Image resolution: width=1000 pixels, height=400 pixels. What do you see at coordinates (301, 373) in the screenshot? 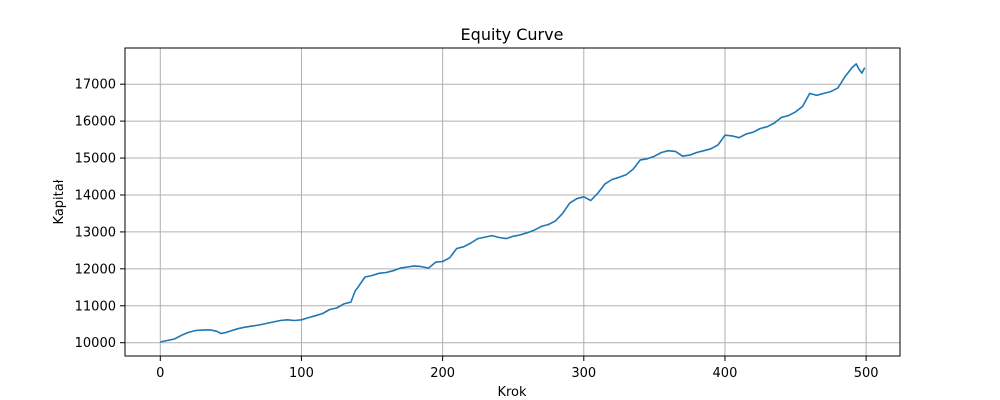
I see `x-tick-label: 100` at bounding box center [301, 373].